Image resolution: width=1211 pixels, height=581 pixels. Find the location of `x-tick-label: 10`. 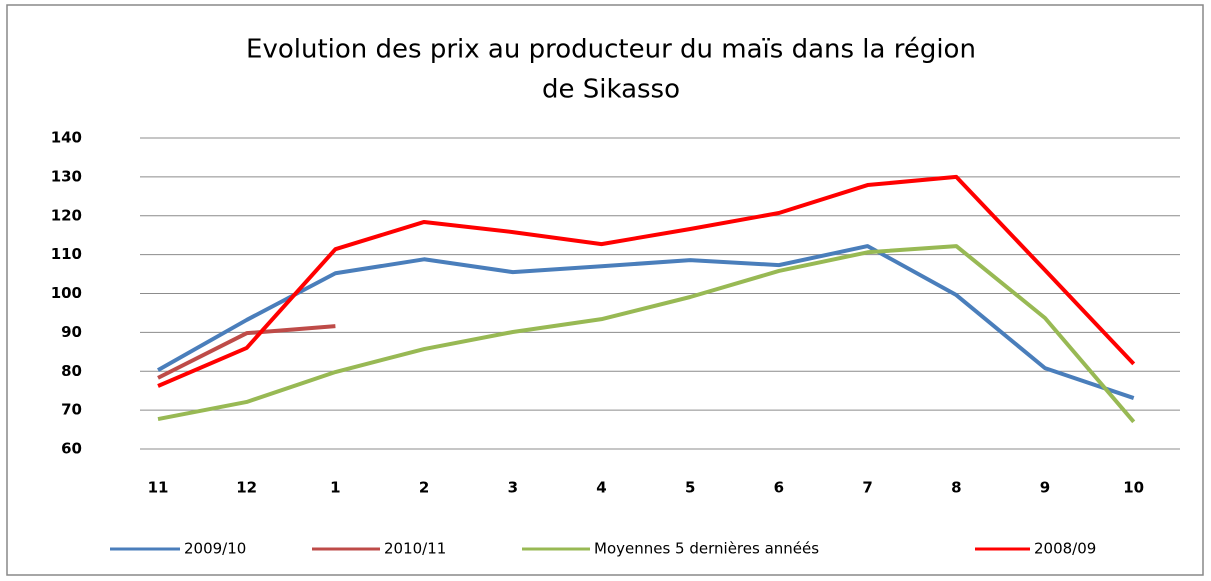

x-tick-label: 10 is located at coordinates (1133, 488).